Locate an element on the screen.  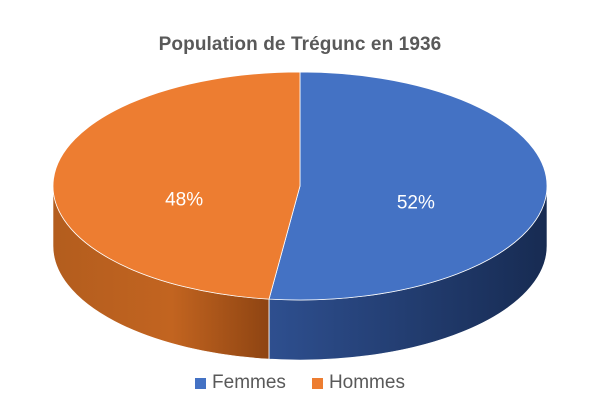
legend-swatch-hommes is located at coordinates (317, 383).